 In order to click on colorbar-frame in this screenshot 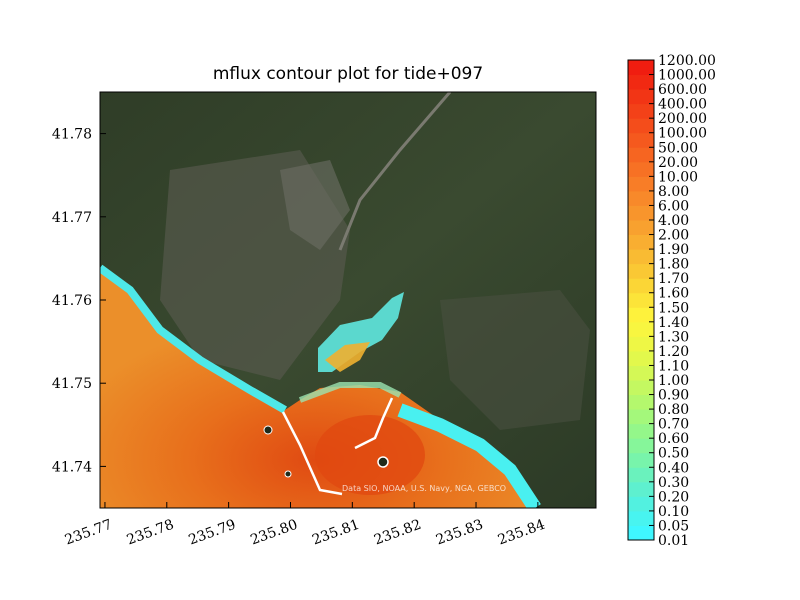, I will do `click(641, 300)`.